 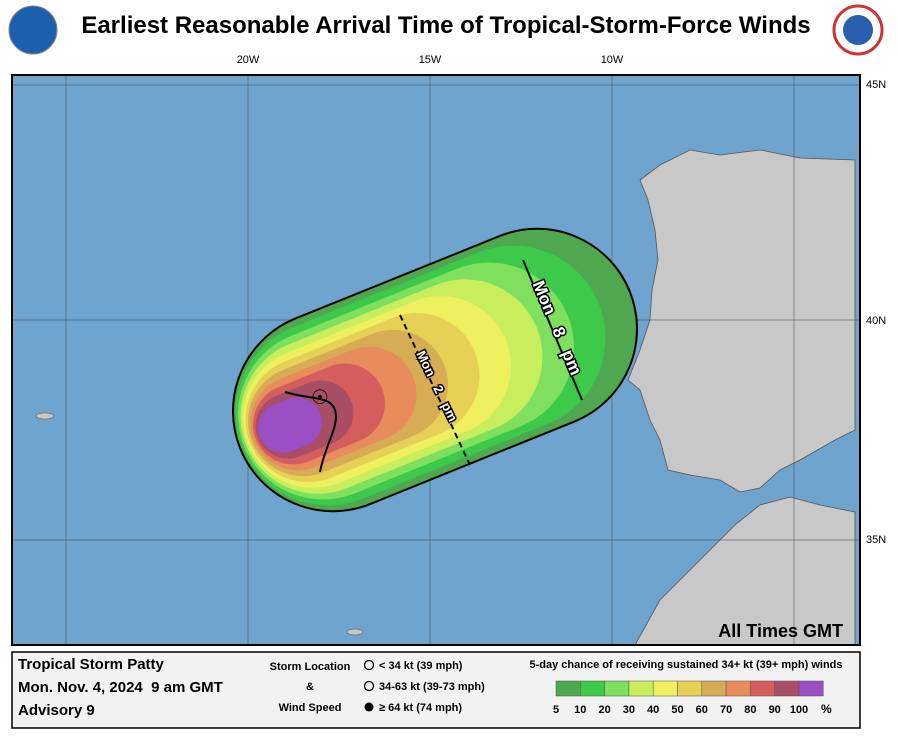 I want to click on lon-label: 15W, so click(x=430, y=60).